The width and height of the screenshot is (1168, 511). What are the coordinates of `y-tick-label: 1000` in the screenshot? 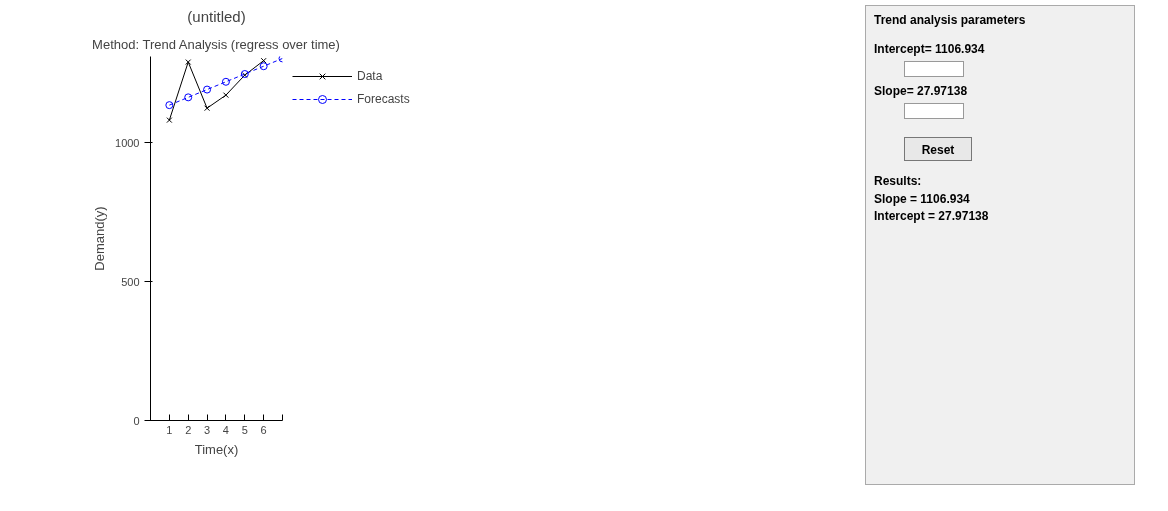 It's located at (127, 142).